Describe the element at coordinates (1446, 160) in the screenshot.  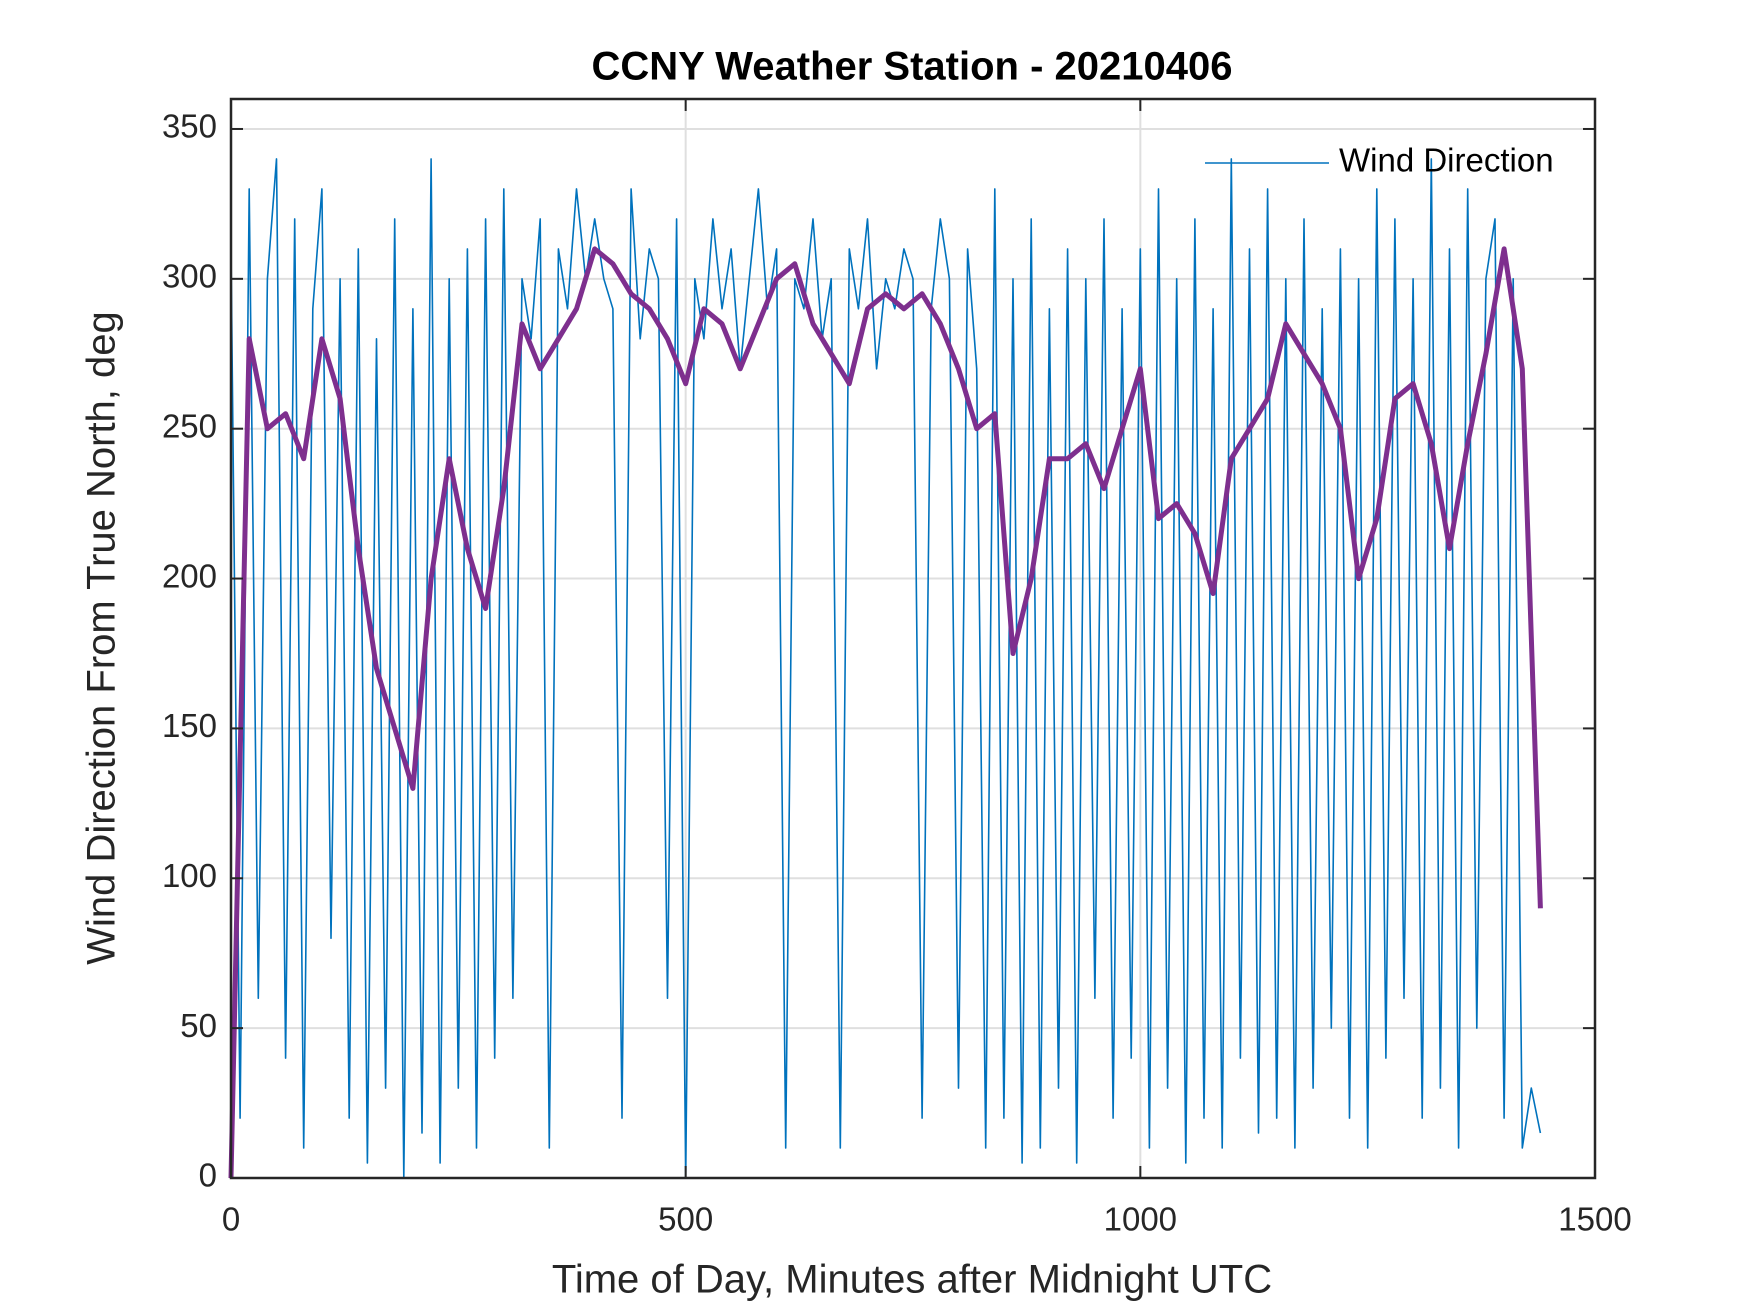
I see `legend-label: Wind Direction` at that location.